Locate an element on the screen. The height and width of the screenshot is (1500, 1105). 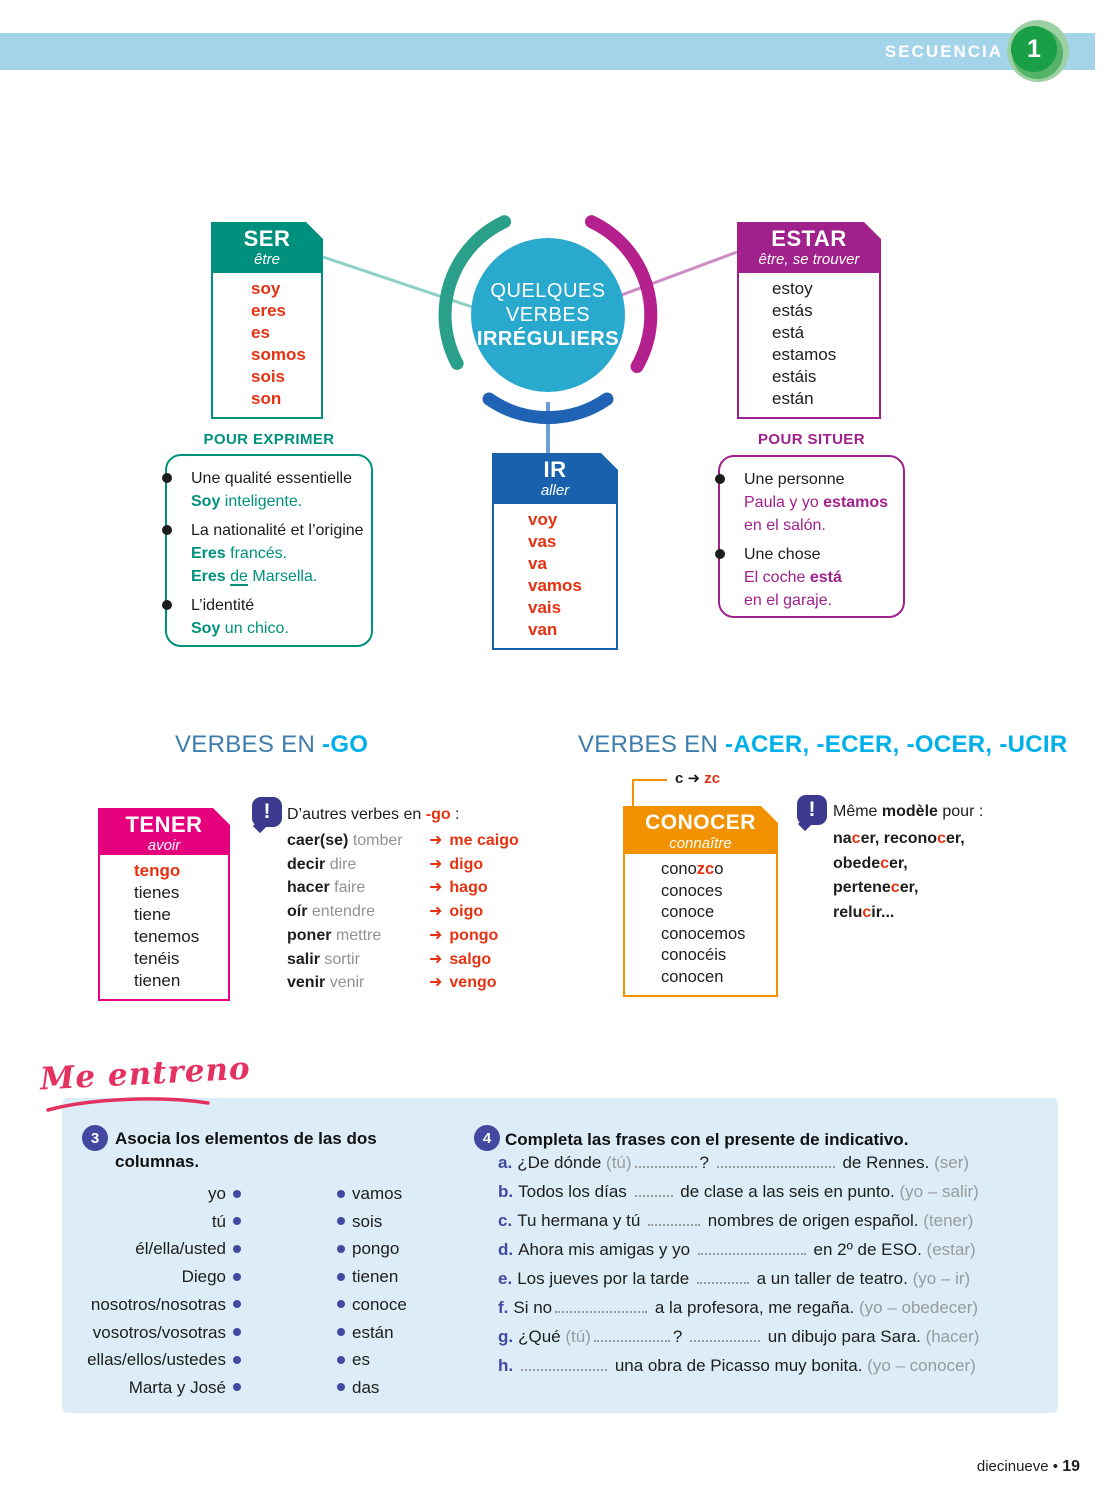
usage-example: Eres francés. is located at coordinates (239, 553).